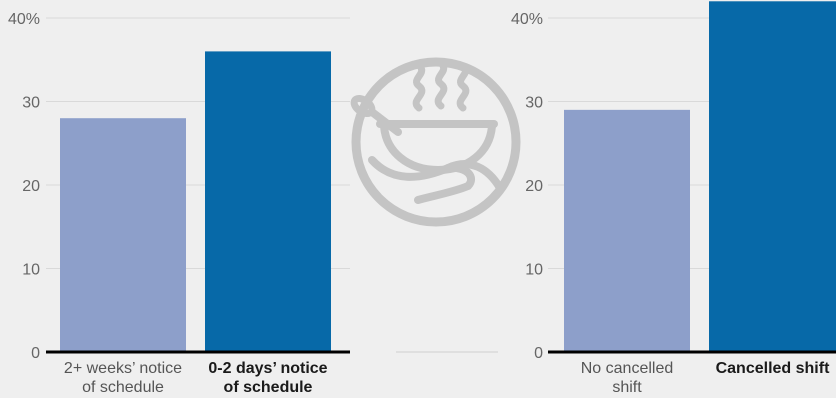 The width and height of the screenshot is (836, 398). What do you see at coordinates (773, 368) in the screenshot?
I see `category-label: Cancelled shift` at bounding box center [773, 368].